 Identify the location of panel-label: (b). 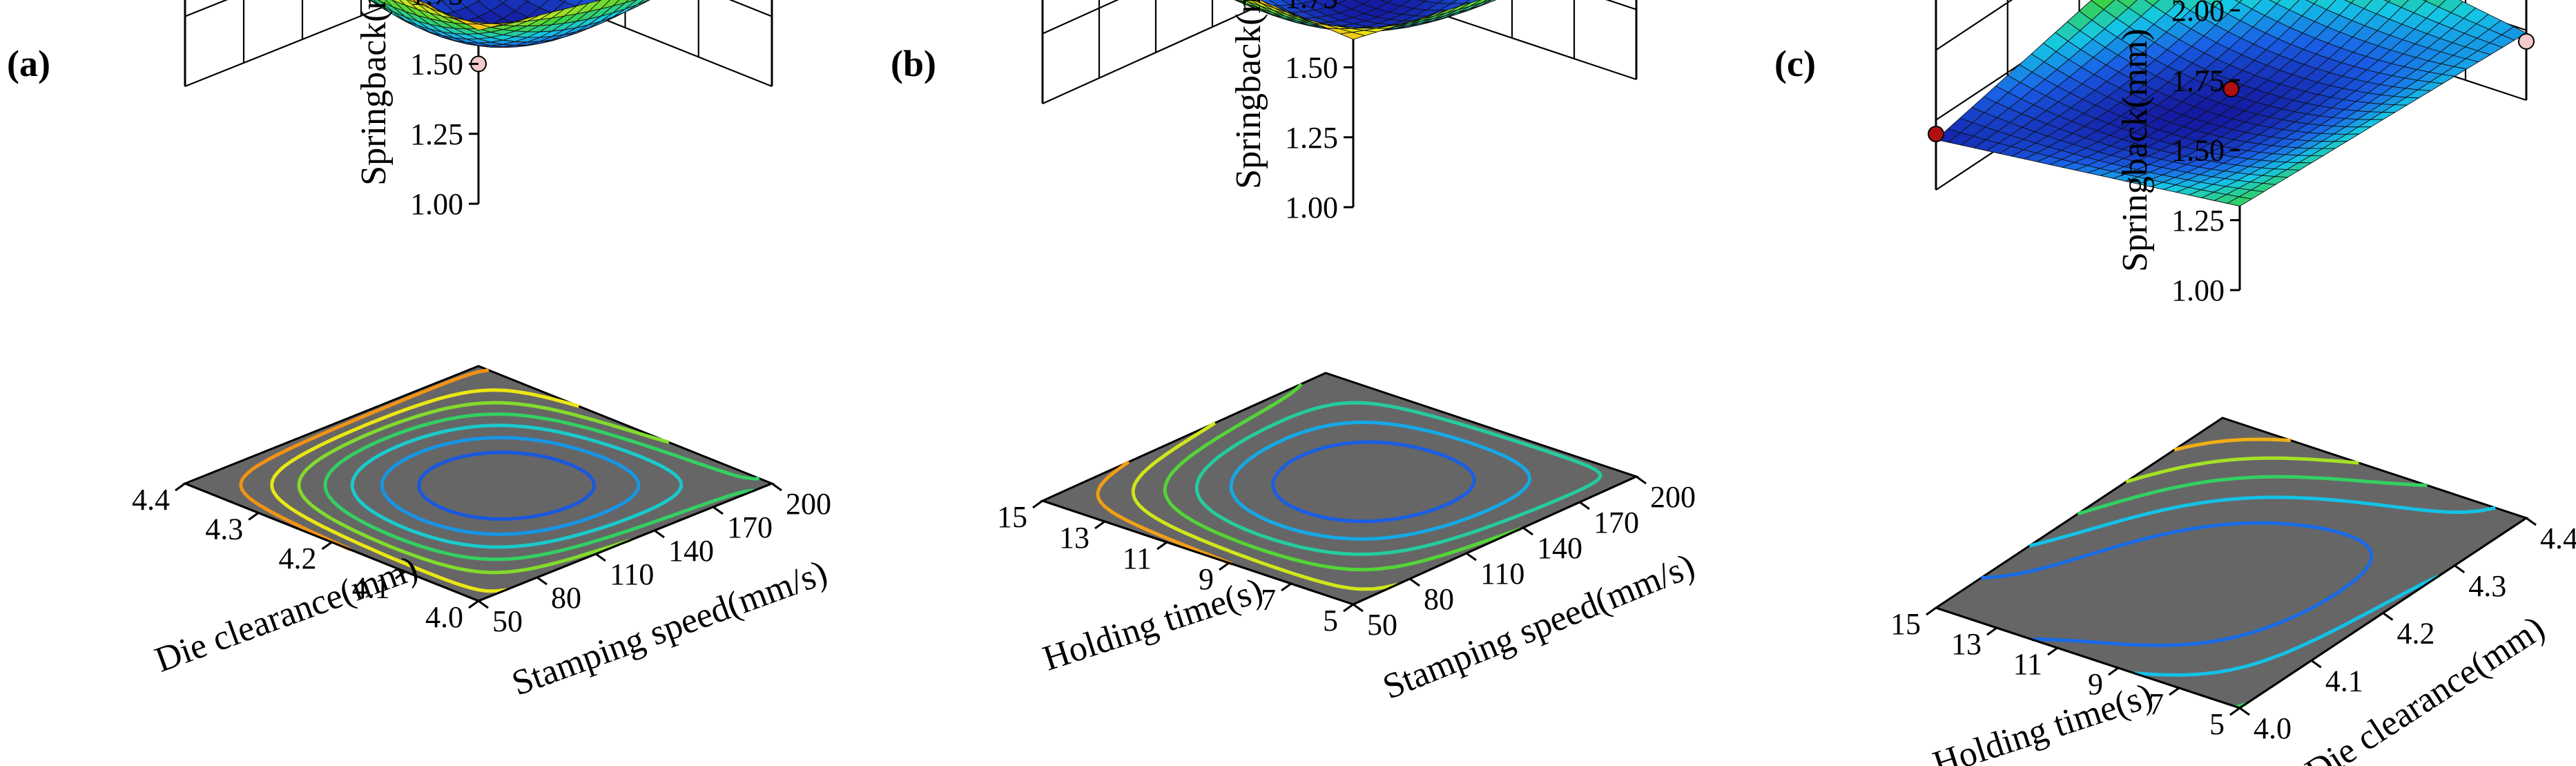
(914, 63).